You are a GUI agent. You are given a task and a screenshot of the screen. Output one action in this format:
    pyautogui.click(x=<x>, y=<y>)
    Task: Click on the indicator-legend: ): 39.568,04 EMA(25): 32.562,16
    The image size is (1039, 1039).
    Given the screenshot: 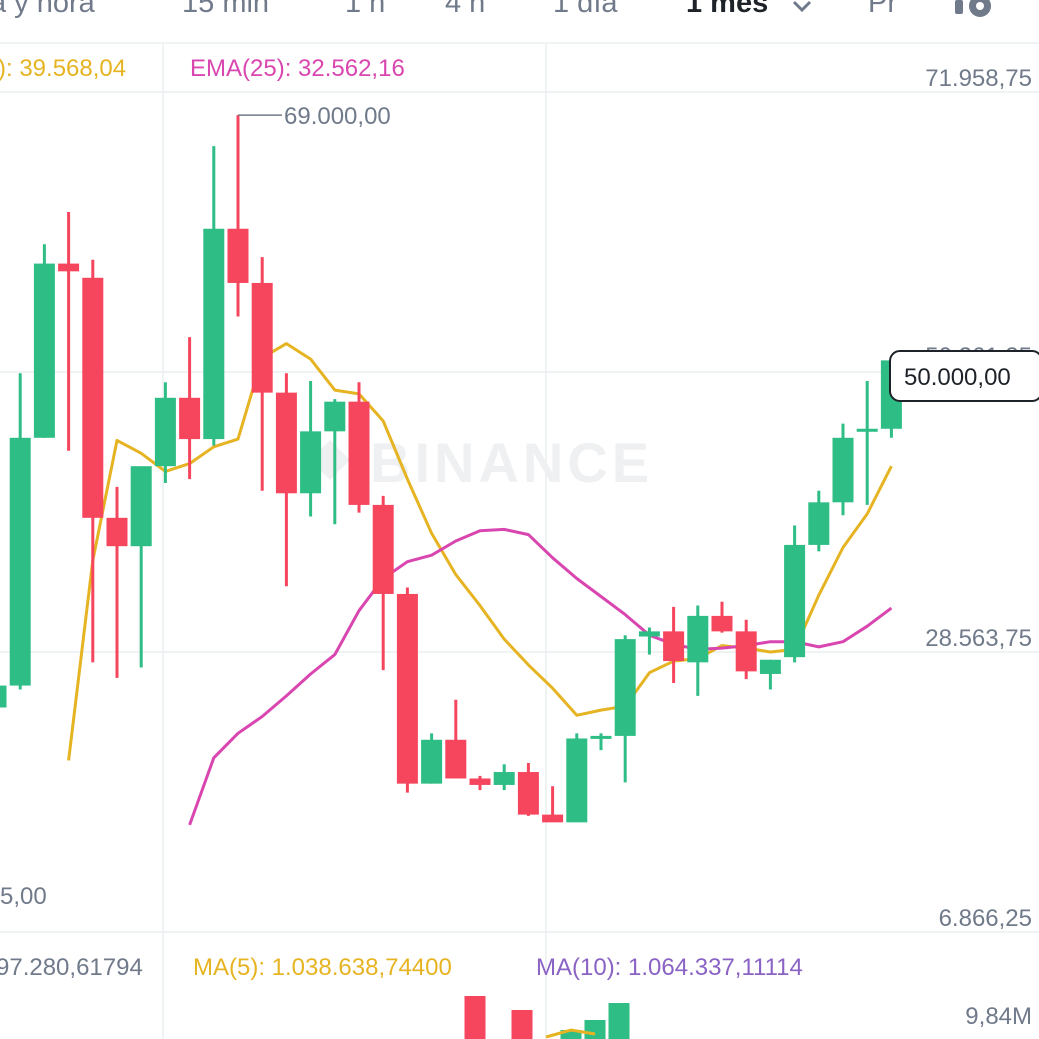 What is the action you would take?
    pyautogui.click(x=202, y=68)
    